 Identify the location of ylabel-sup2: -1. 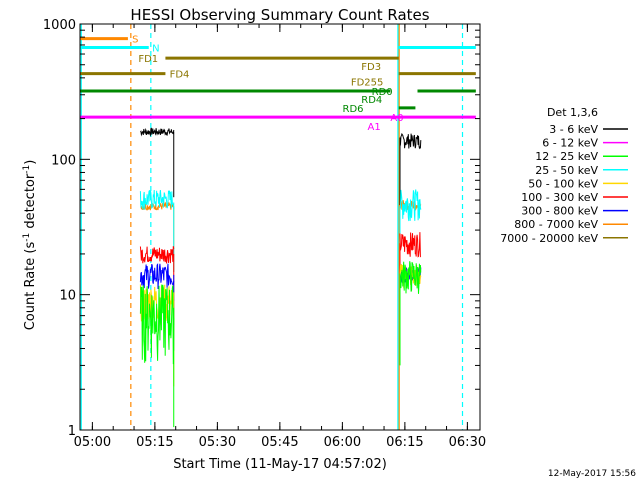
(27, 169).